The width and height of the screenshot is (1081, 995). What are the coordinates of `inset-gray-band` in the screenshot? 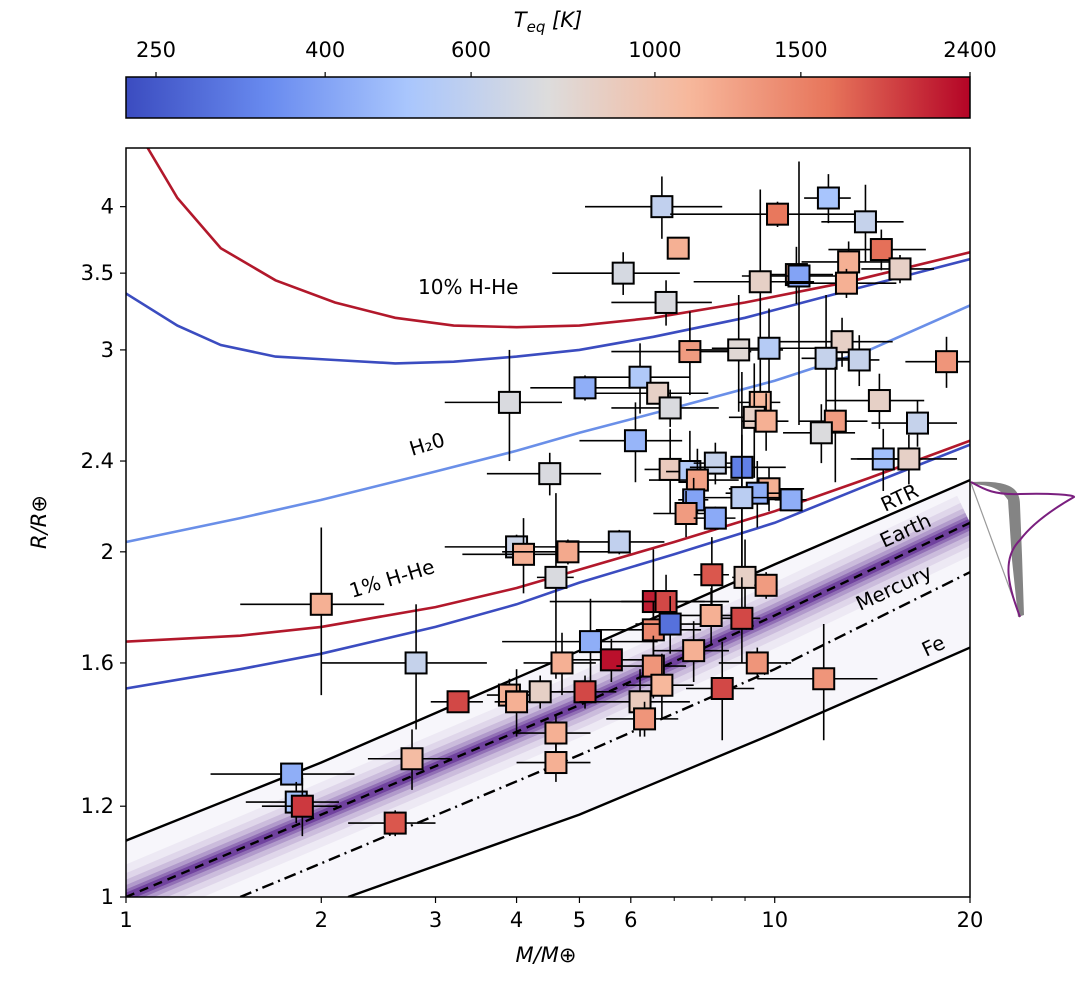 It's located at (997, 549).